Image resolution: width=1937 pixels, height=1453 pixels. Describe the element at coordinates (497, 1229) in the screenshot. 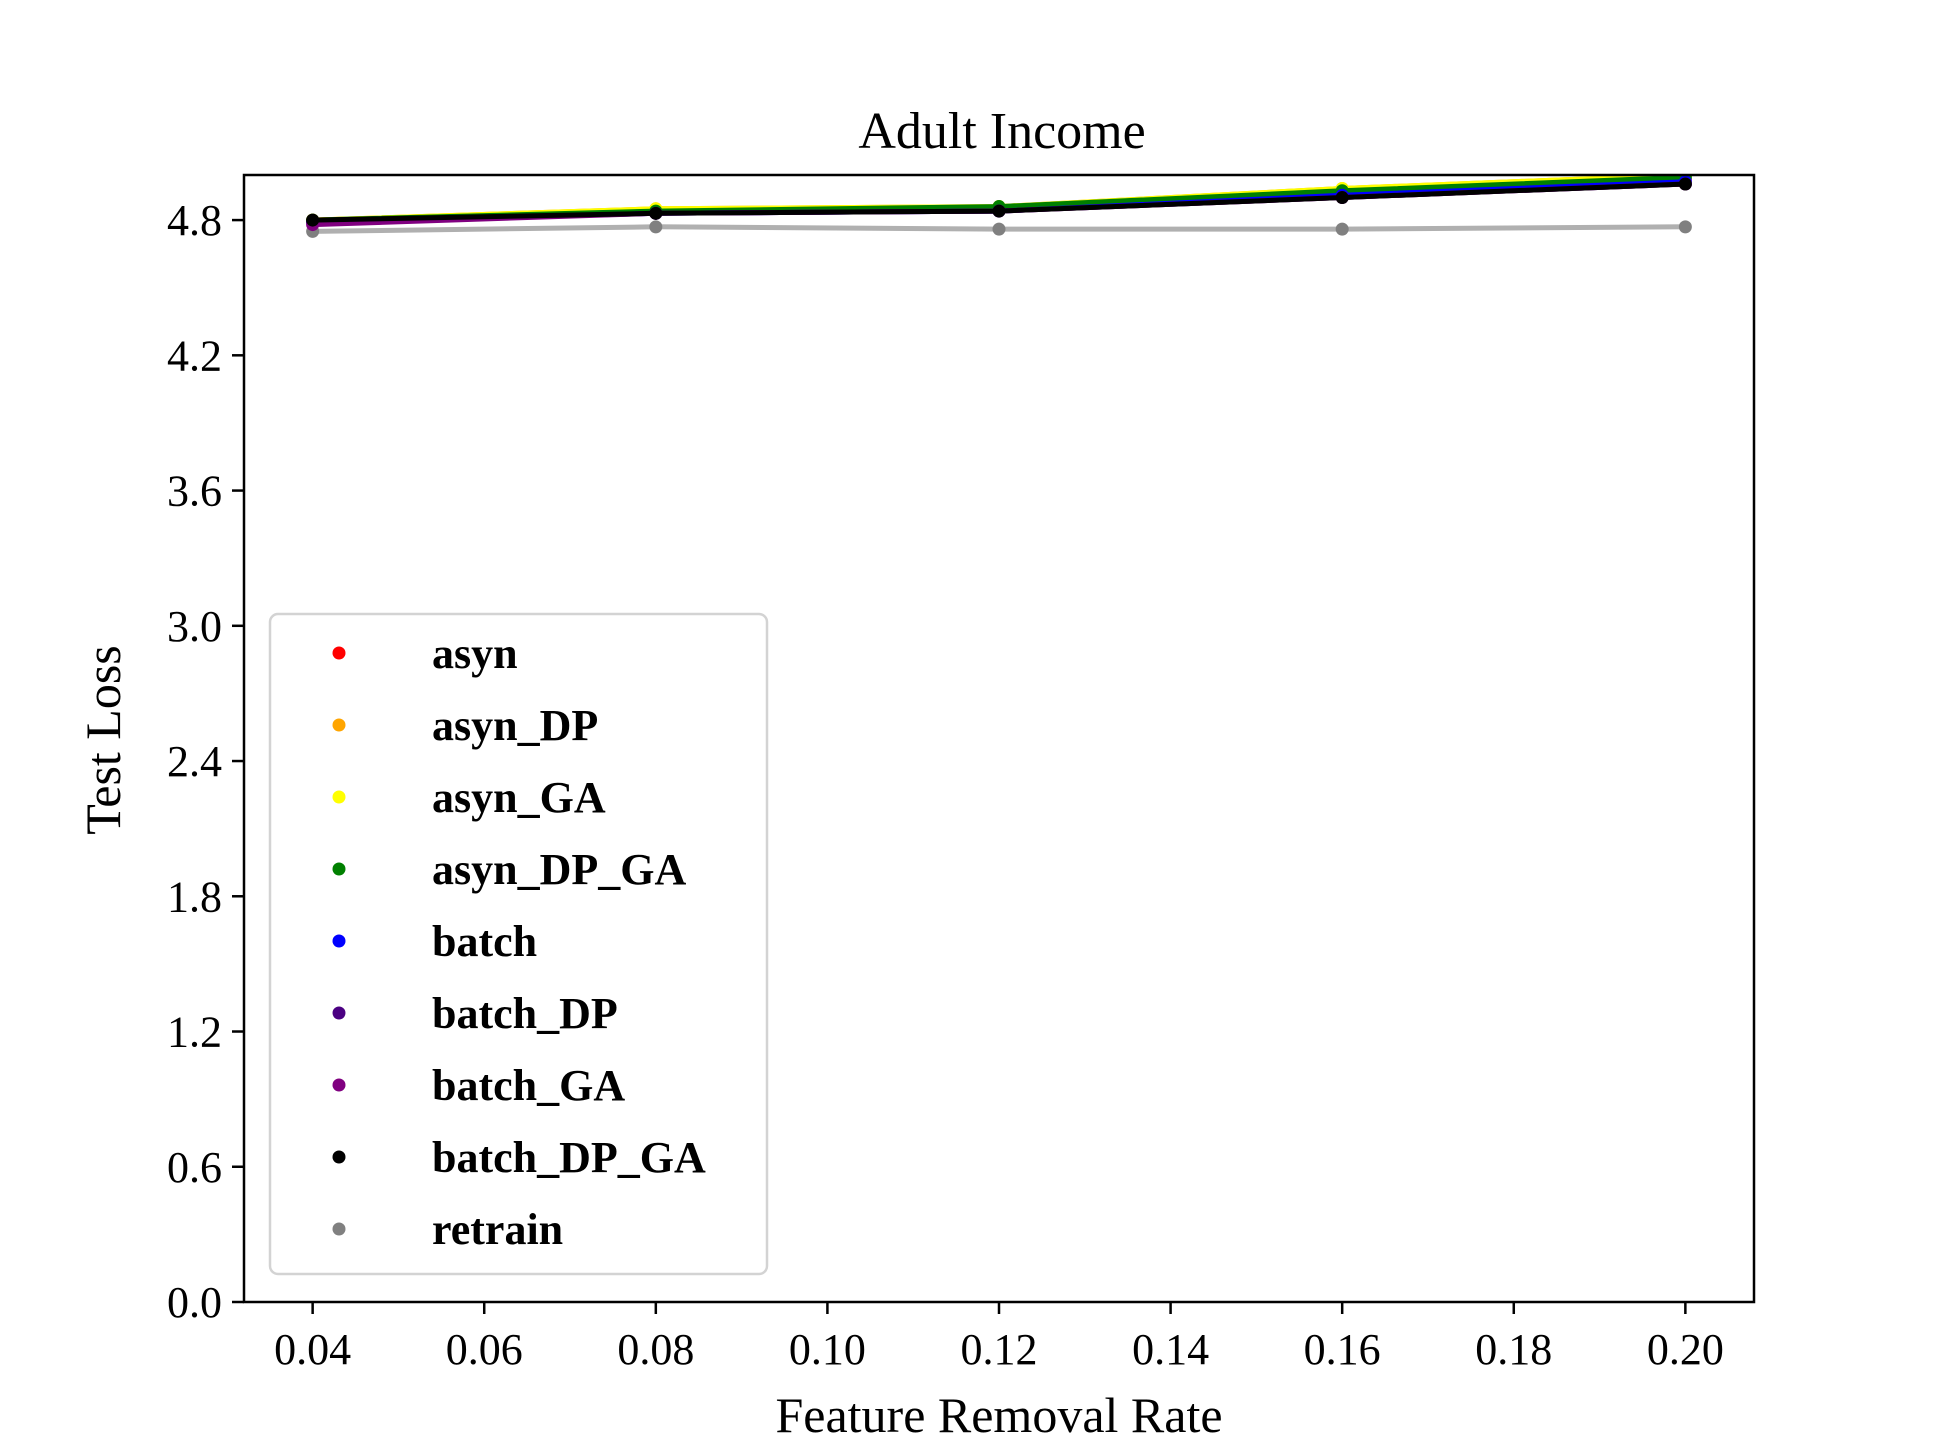

I see `legend-label: retrain` at that location.